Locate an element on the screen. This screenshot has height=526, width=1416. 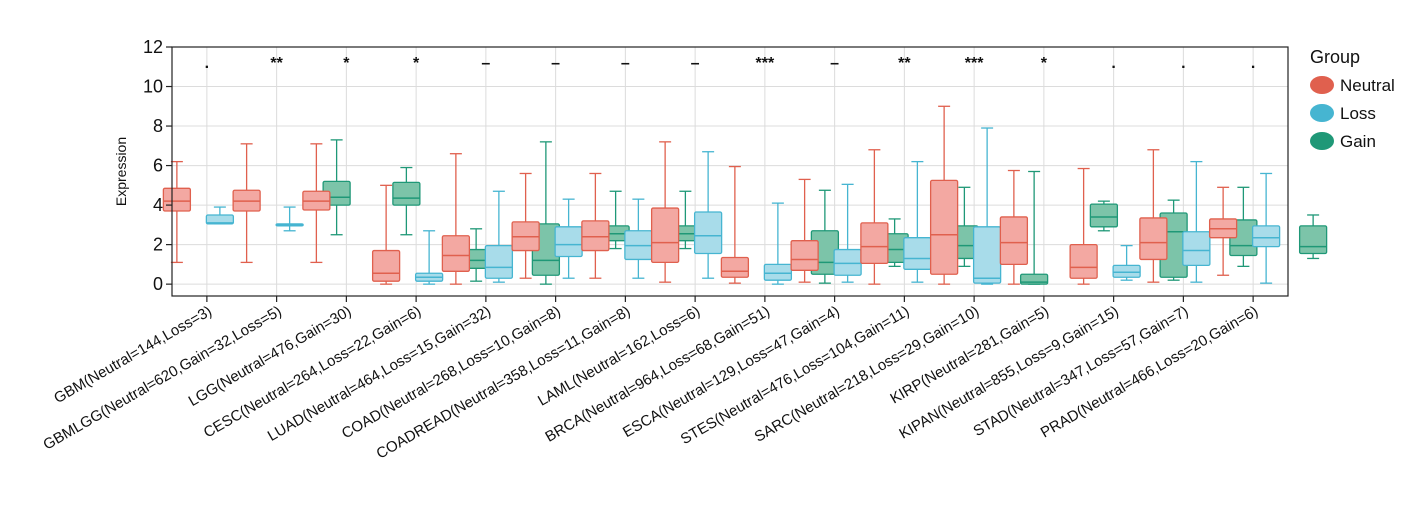
y-axis: 0 2 4 6 8 10 12 is located at coordinates (157, 165).